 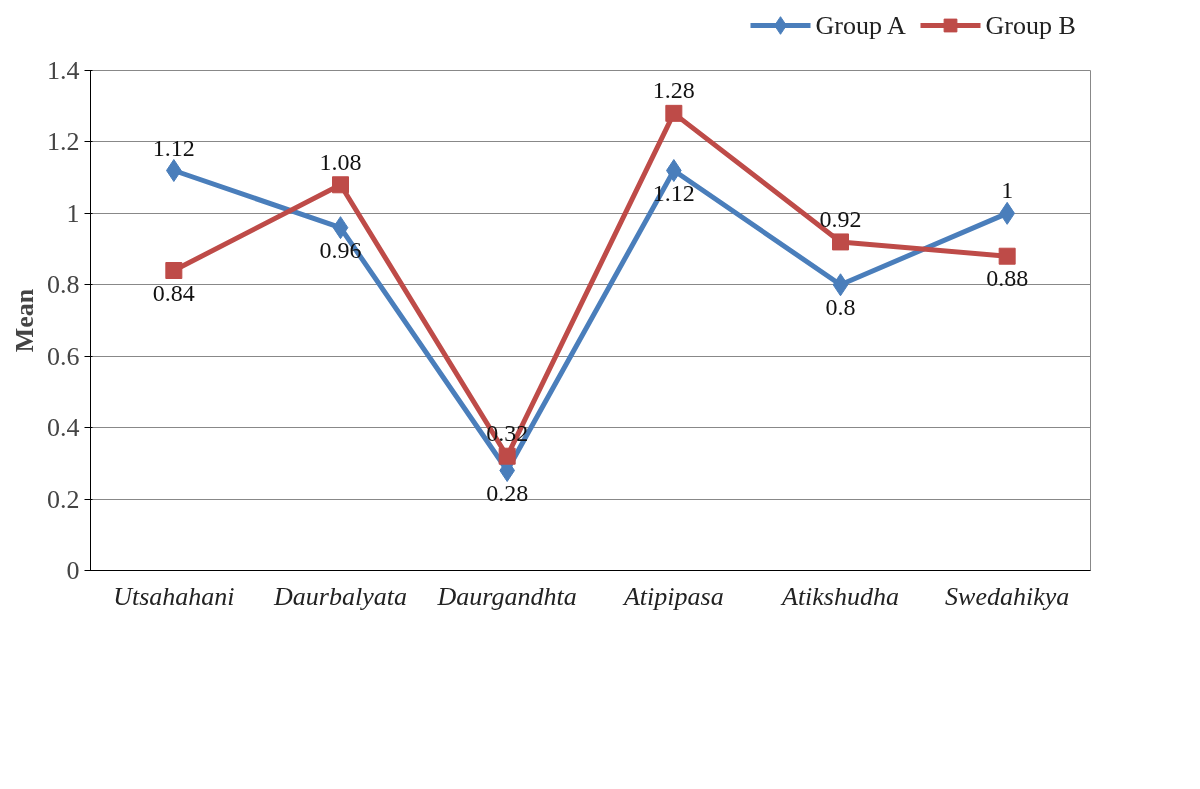 What do you see at coordinates (840, 306) in the screenshot?
I see `data-label: 0.8` at bounding box center [840, 306].